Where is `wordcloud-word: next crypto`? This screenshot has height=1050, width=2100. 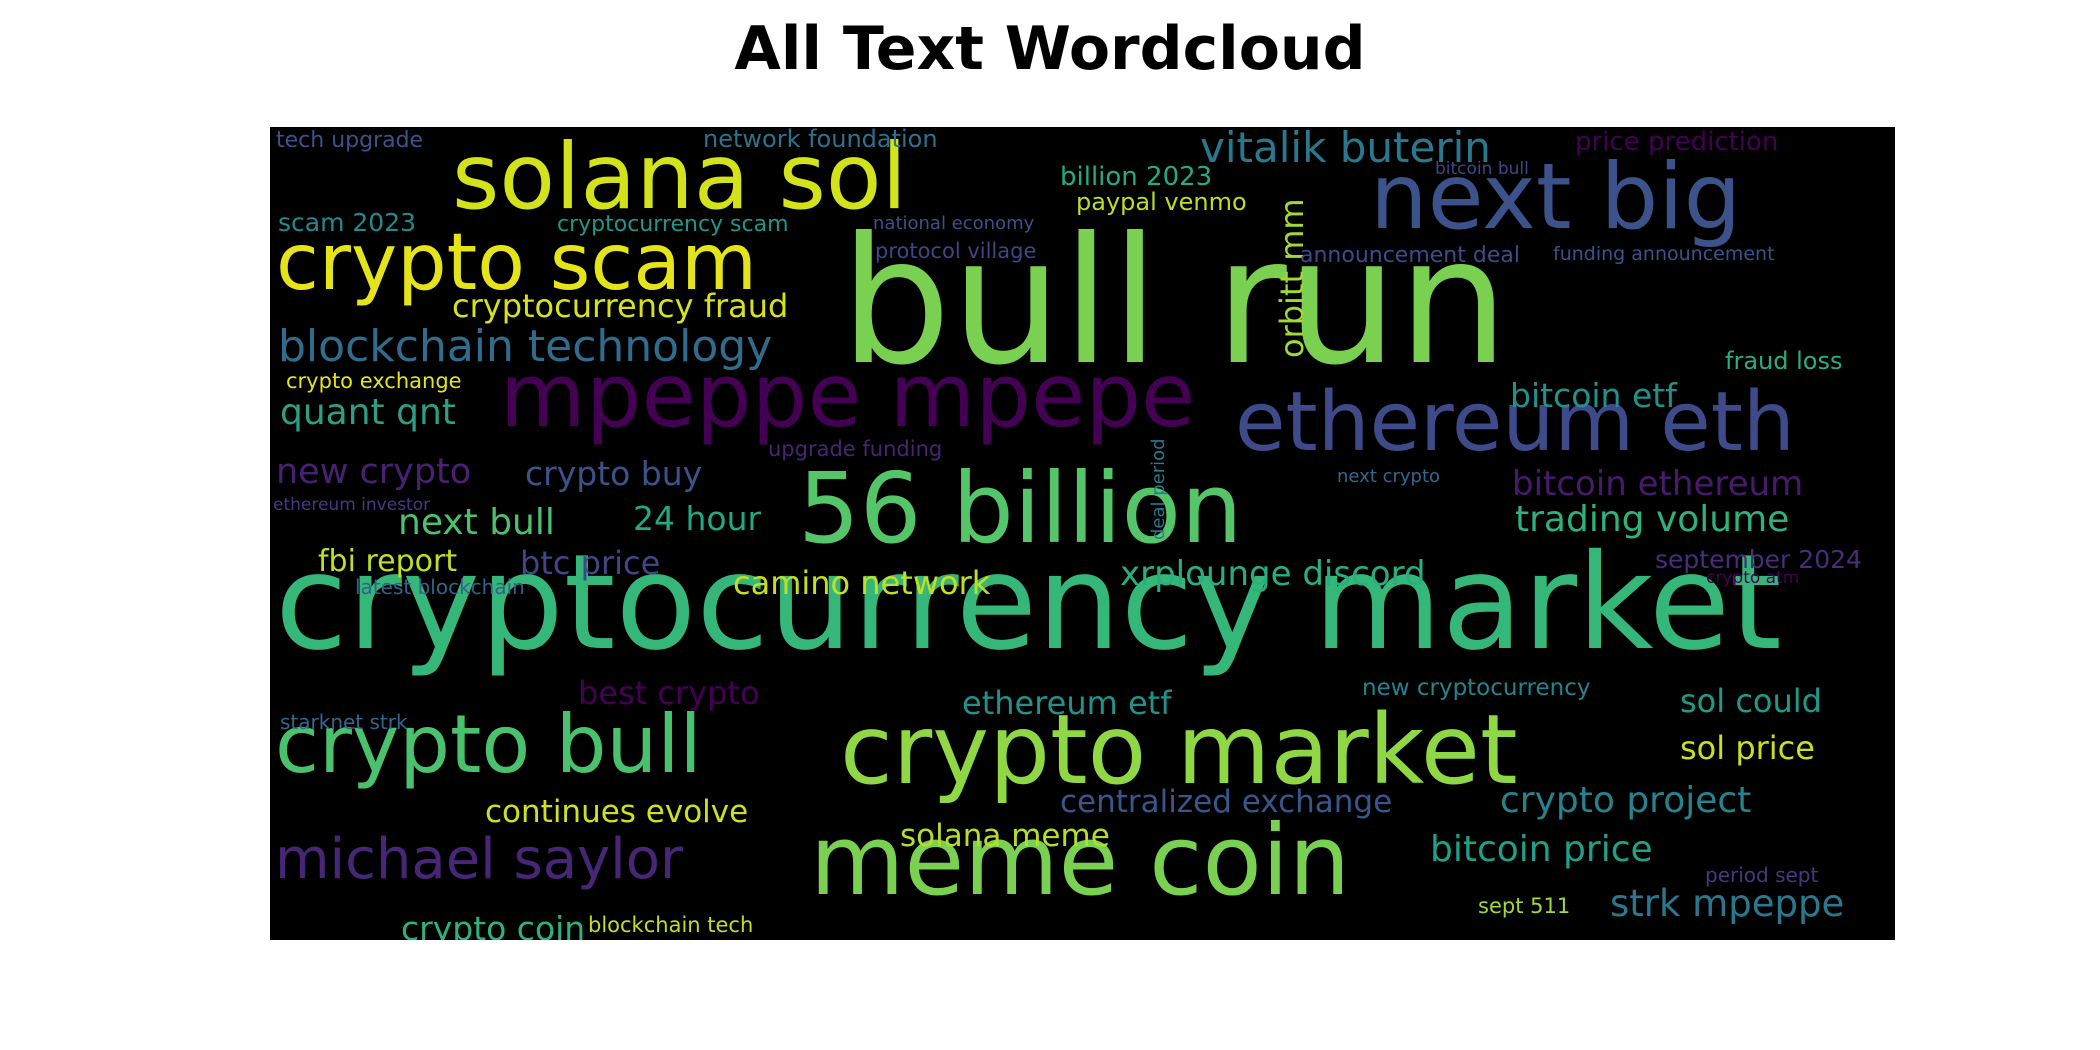
wordcloud-word: next crypto is located at coordinates (1389, 476).